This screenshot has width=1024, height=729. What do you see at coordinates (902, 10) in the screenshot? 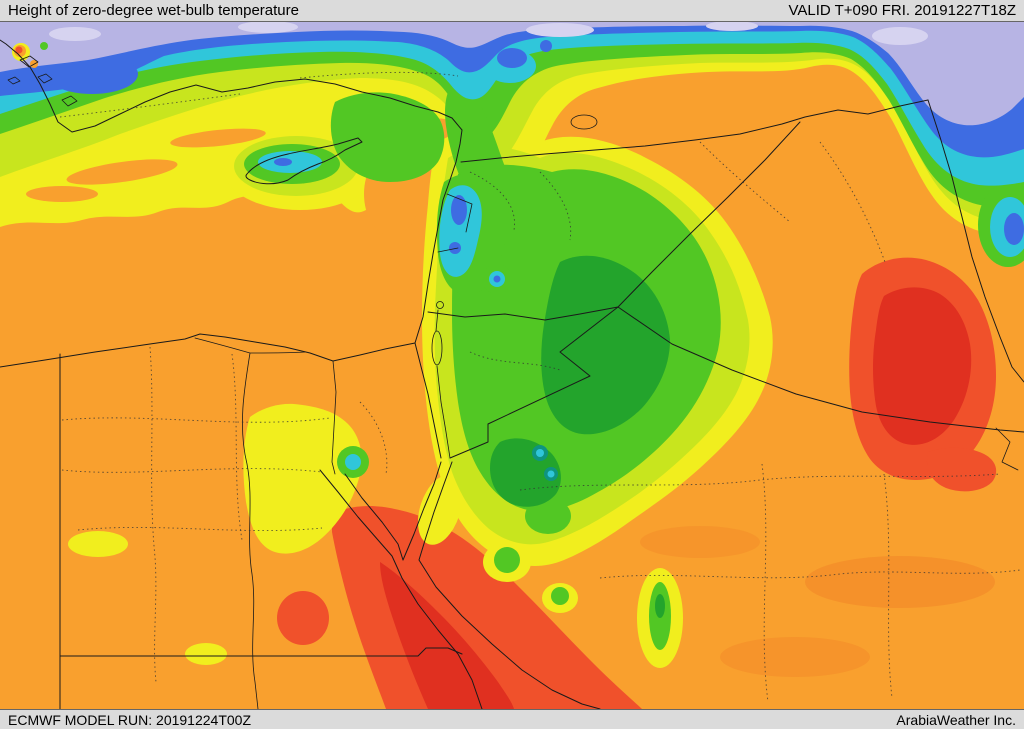
I see `valid-time-label: VALID T+090 FRI. 20191227T18Z` at bounding box center [902, 10].